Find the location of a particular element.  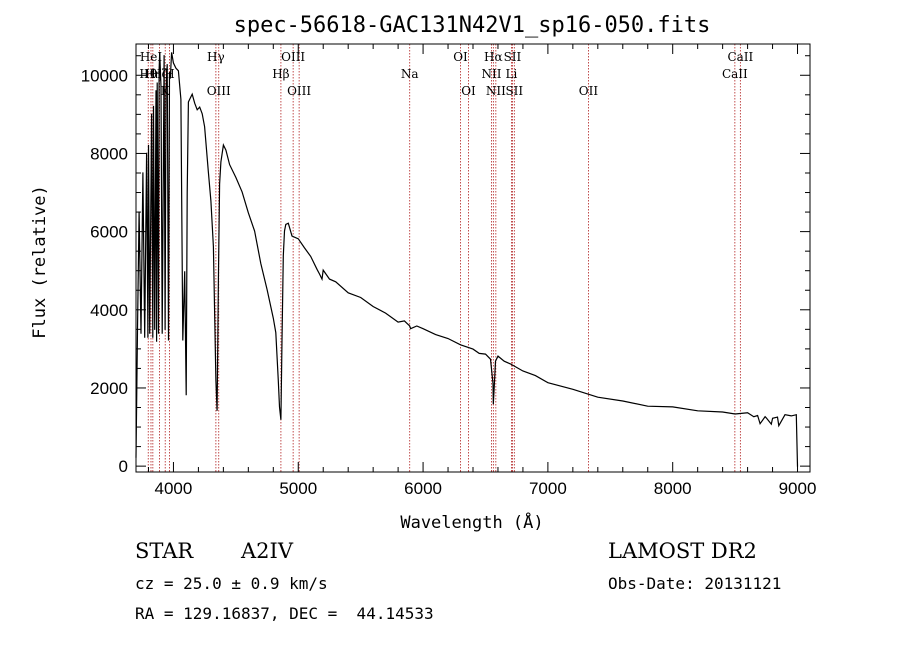

line-label-22: CaII is located at coordinates (740, 57).